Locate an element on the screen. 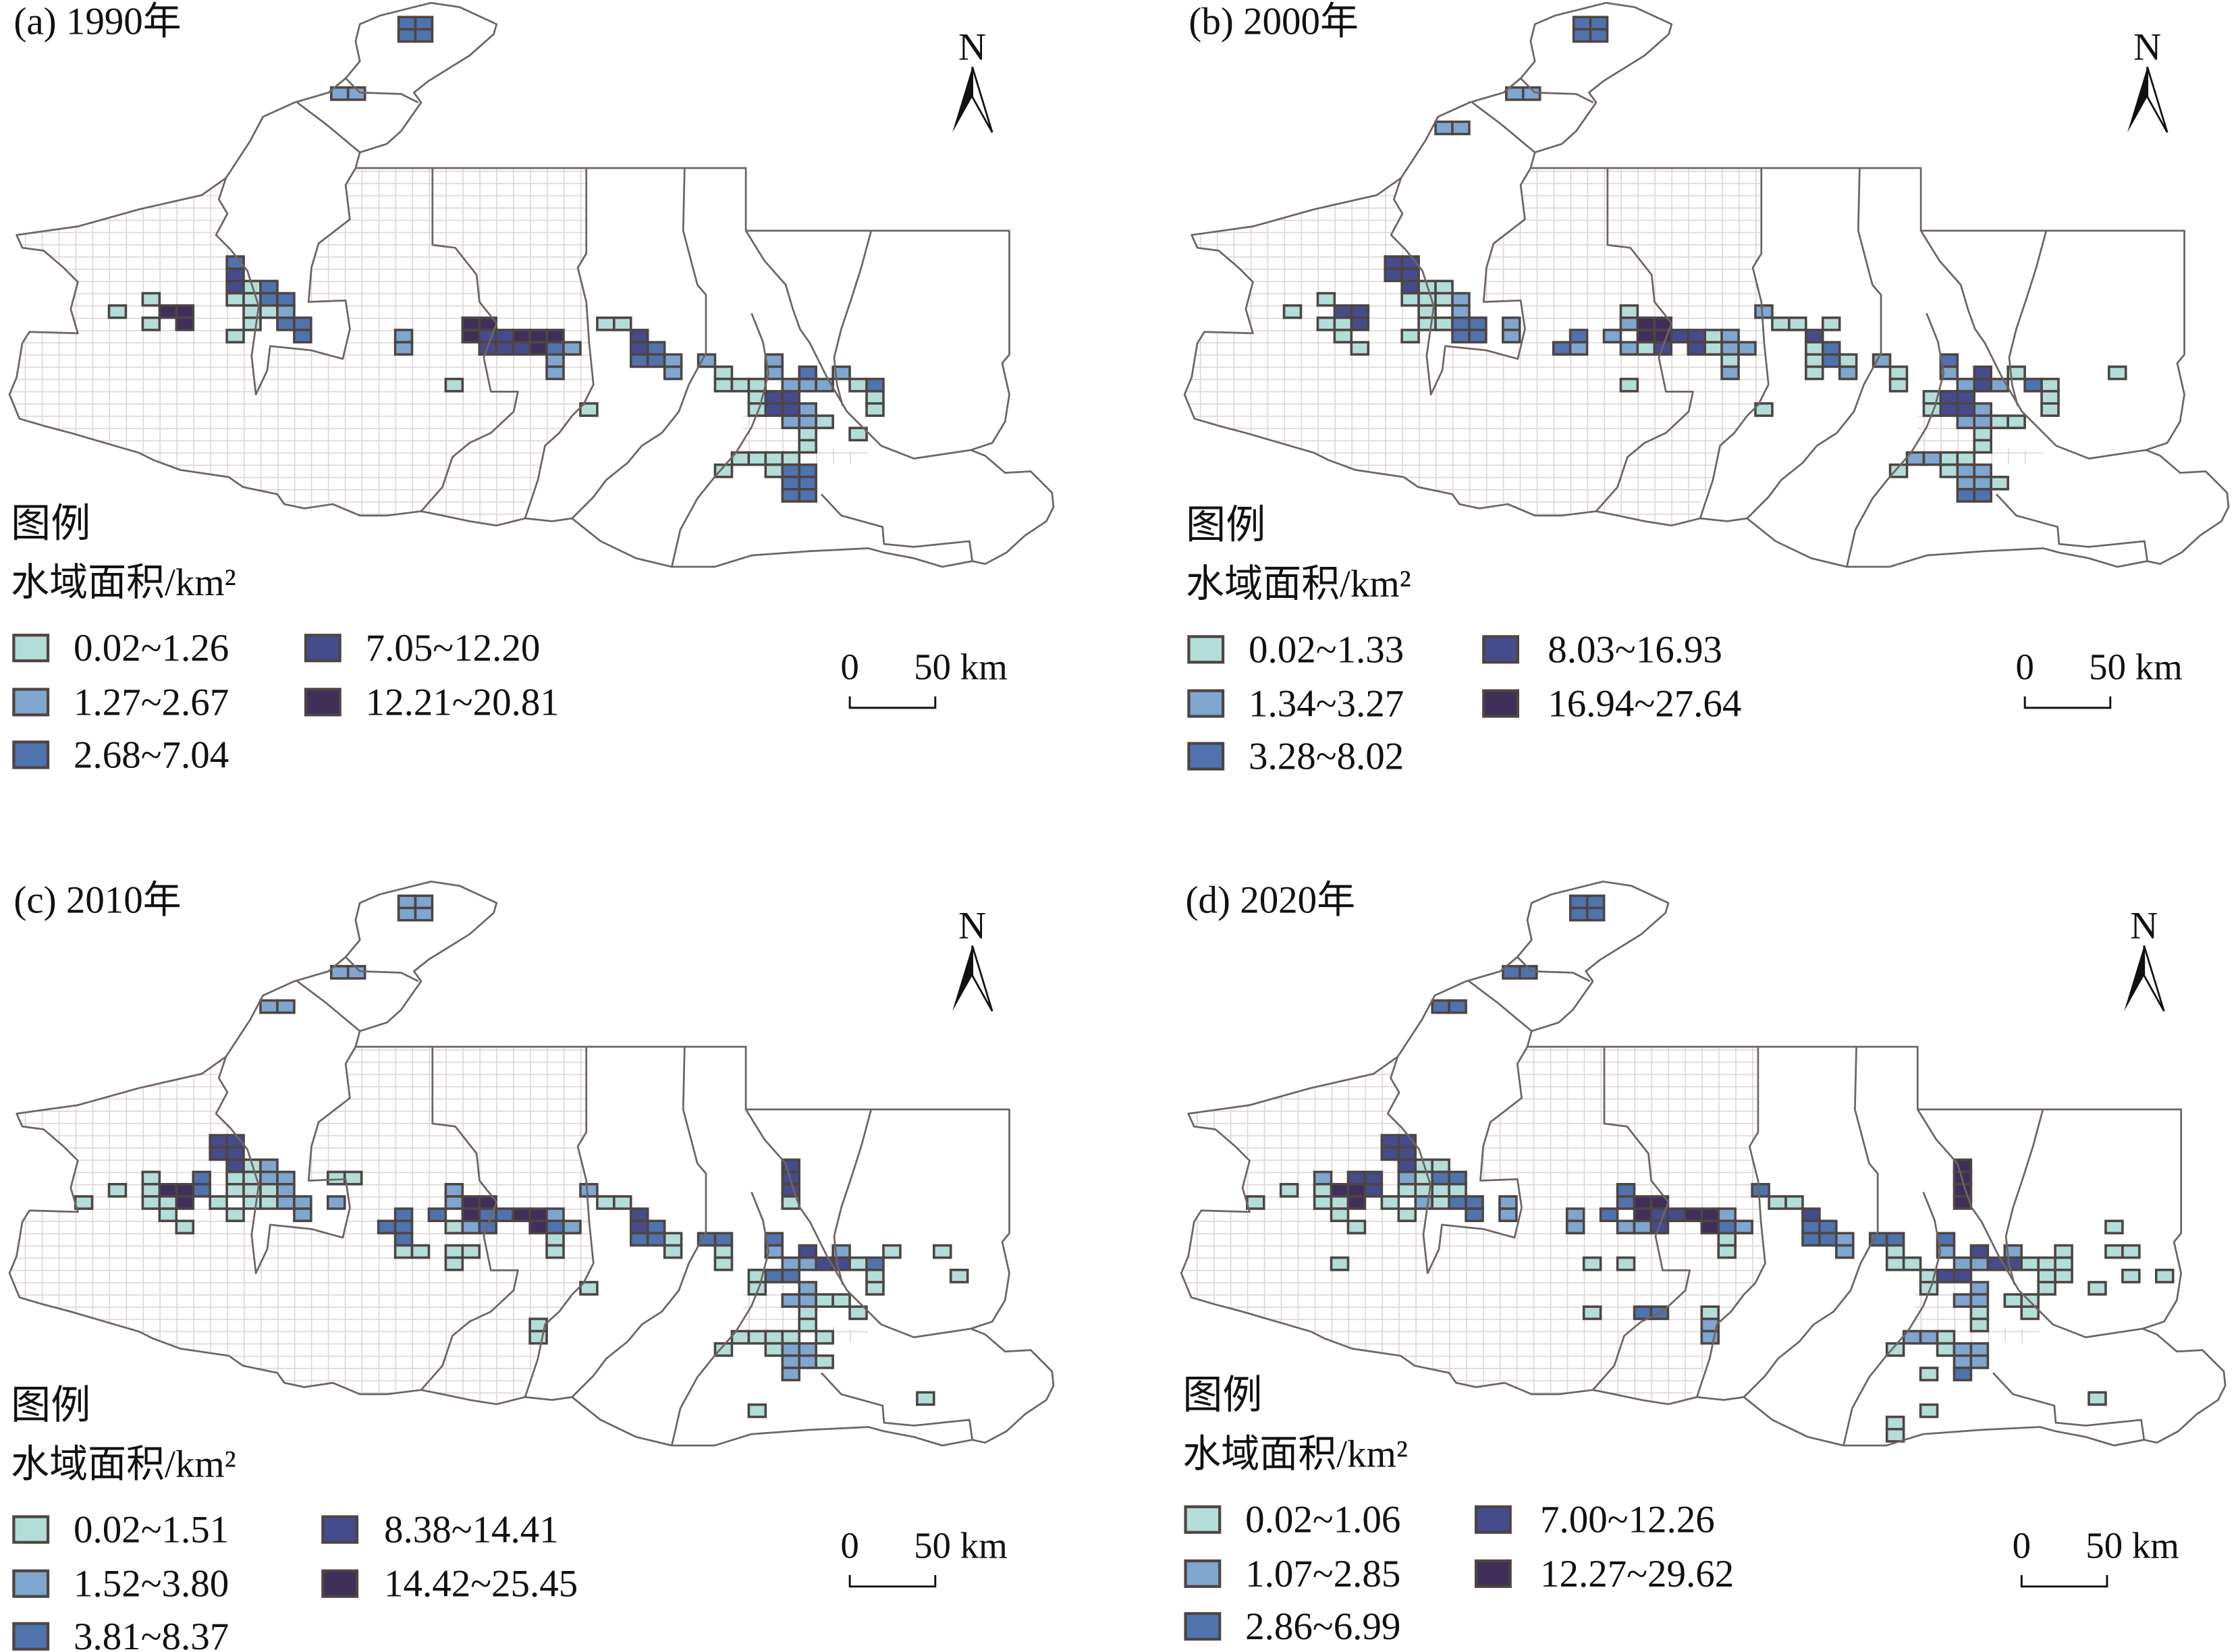  scale-bar-line is located at coordinates (892, 1581).